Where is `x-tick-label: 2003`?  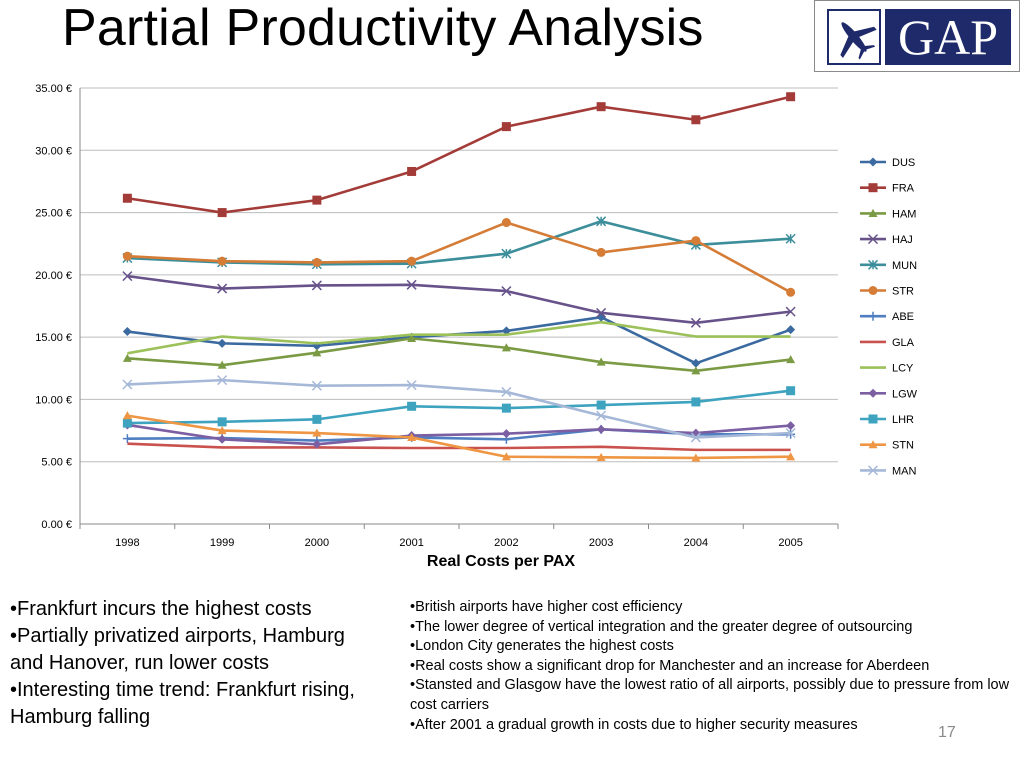
x-tick-label: 2003 is located at coordinates (601, 543).